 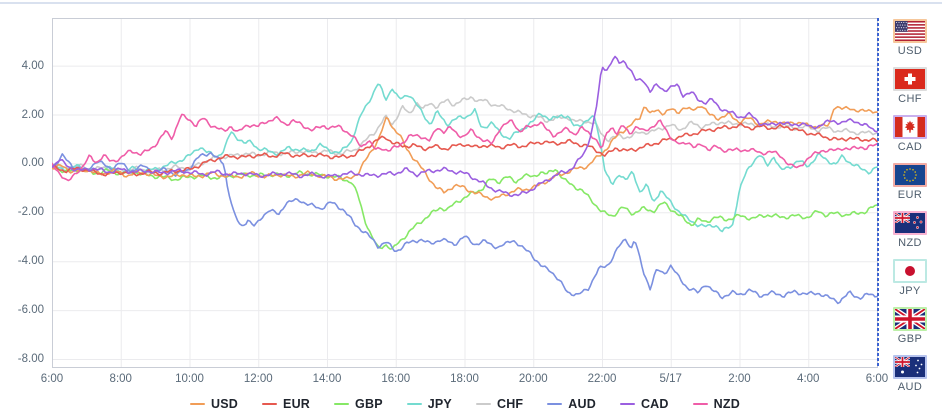 What do you see at coordinates (258, 379) in the screenshot?
I see `x-axis-tick-label: 12:00` at bounding box center [258, 379].